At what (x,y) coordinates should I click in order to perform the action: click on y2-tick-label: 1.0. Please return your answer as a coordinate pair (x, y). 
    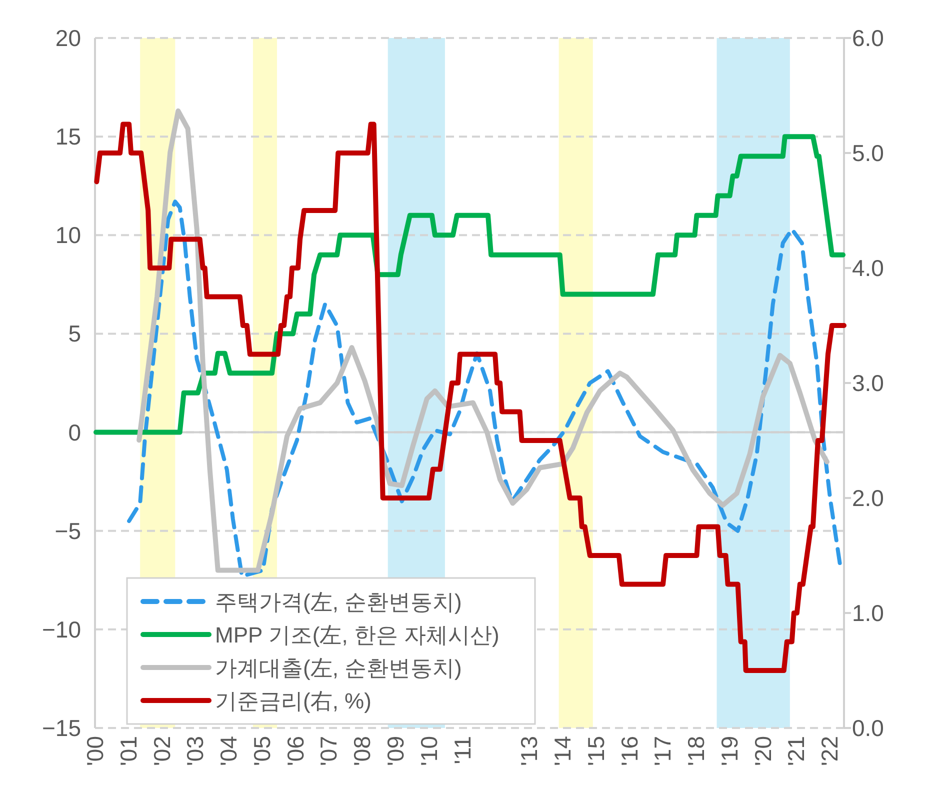
    Looking at the image, I should click on (868, 613).